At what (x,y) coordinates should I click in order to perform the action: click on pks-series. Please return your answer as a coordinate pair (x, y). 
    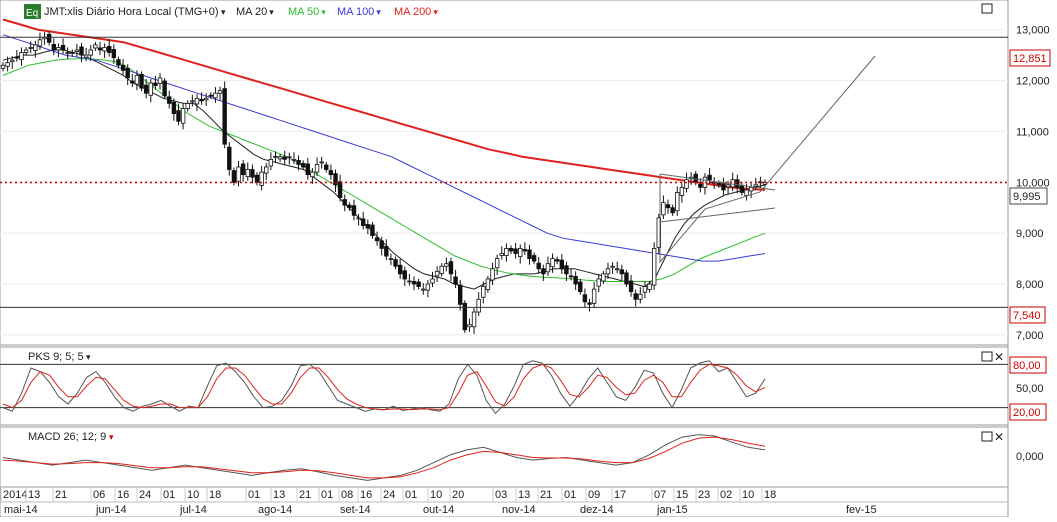
    Looking at the image, I should click on (504, 387).